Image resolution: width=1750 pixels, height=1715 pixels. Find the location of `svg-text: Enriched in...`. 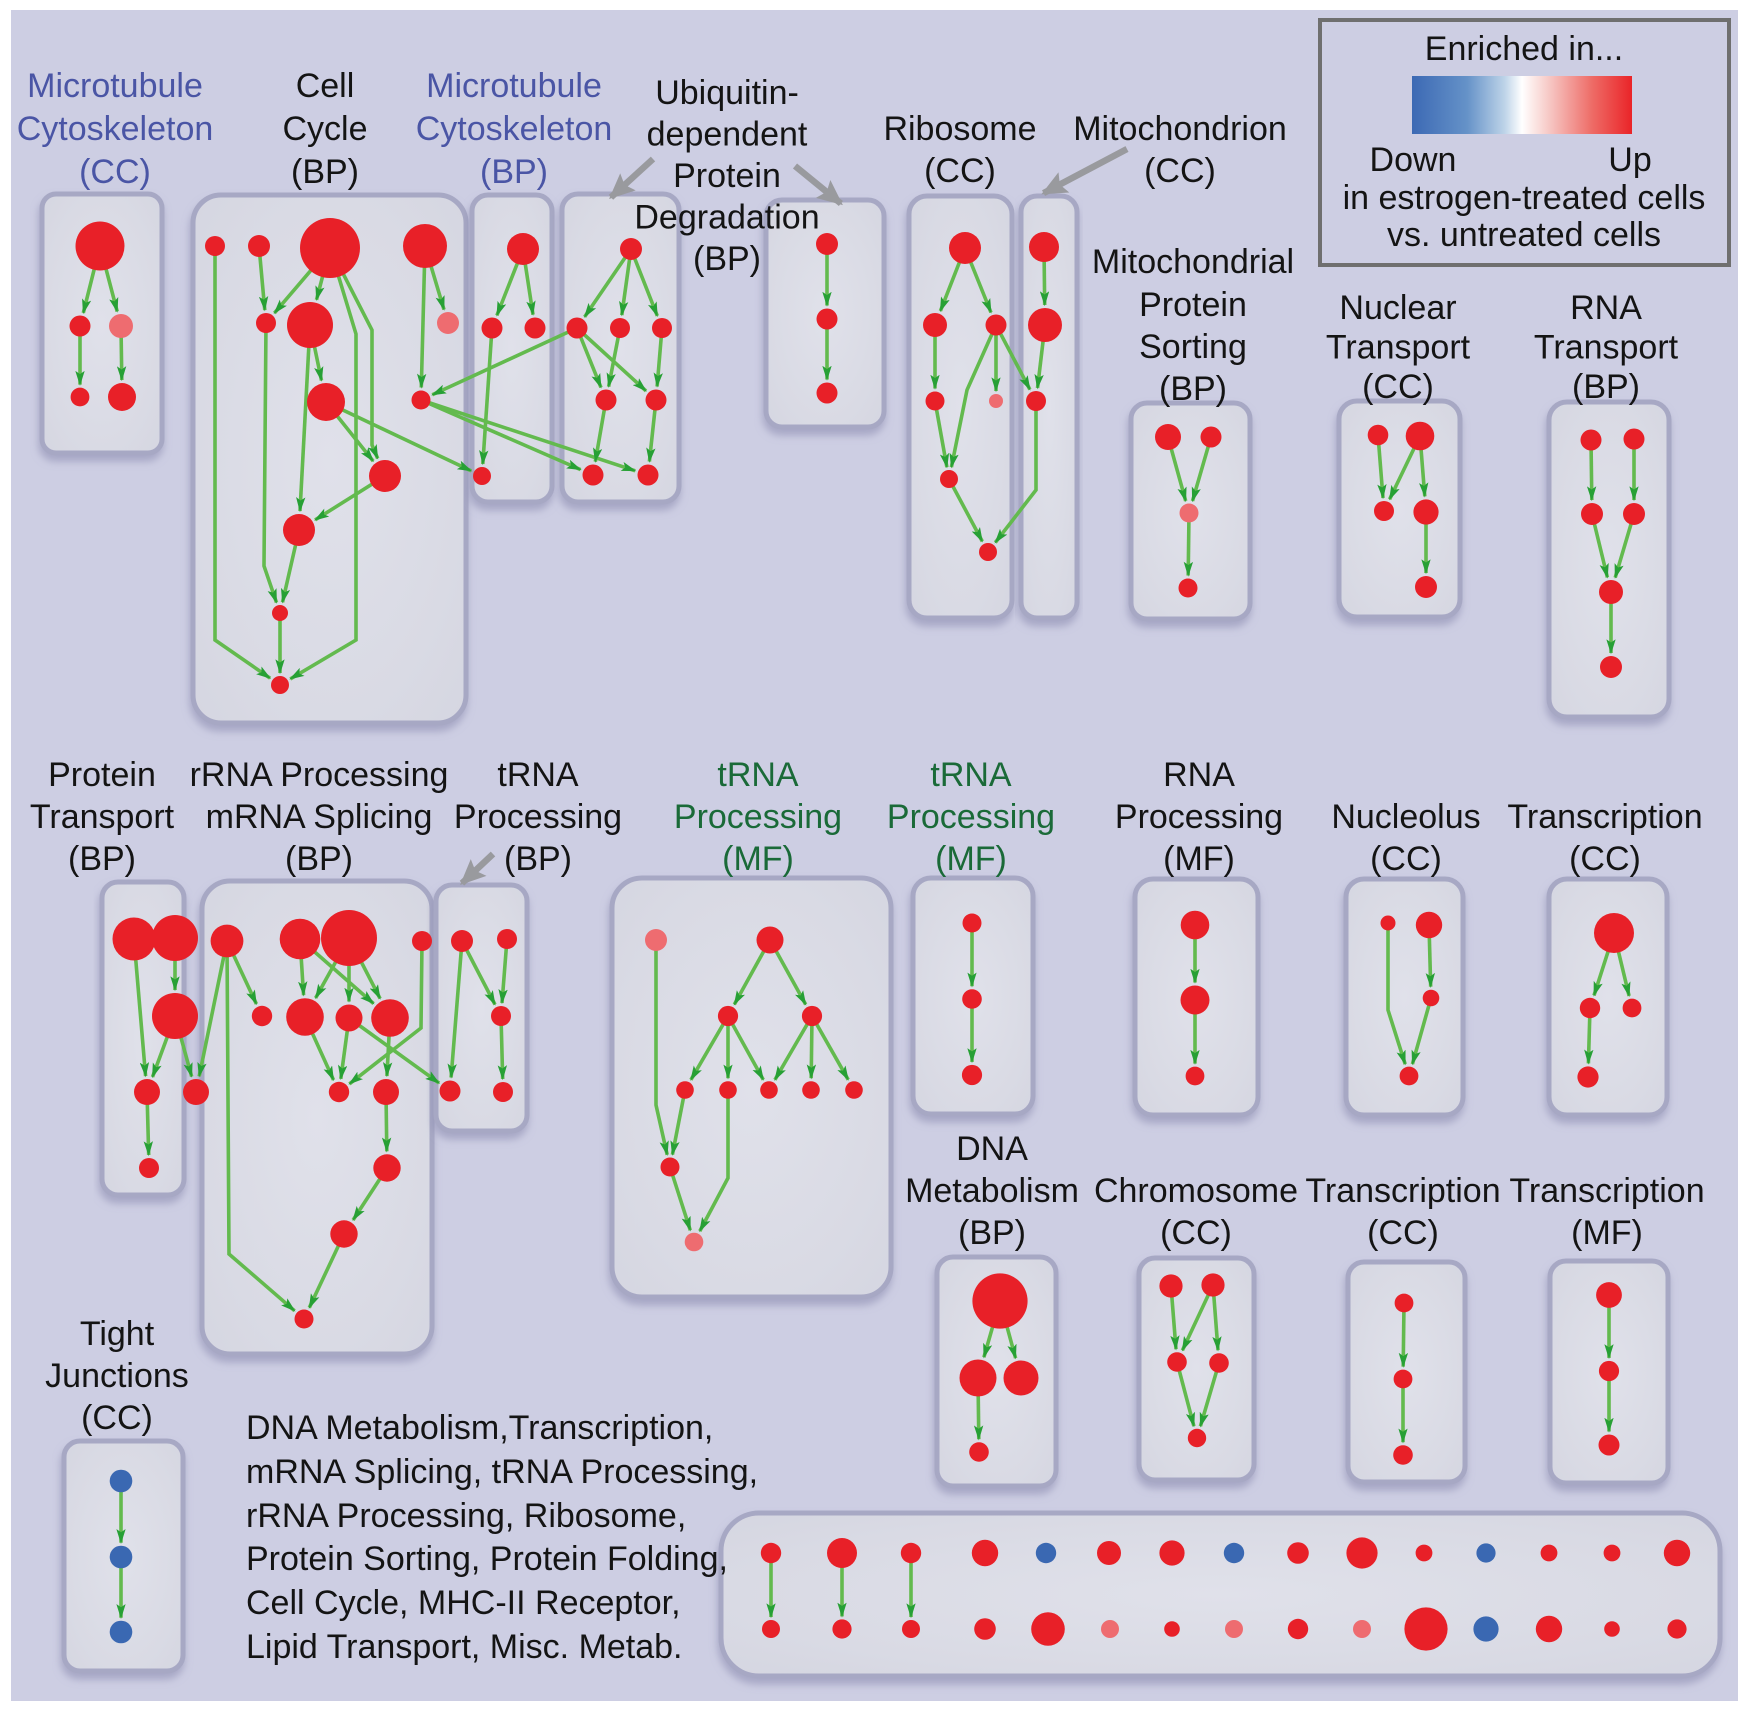

svg-text: Enriched in... is located at coordinates (1524, 49).